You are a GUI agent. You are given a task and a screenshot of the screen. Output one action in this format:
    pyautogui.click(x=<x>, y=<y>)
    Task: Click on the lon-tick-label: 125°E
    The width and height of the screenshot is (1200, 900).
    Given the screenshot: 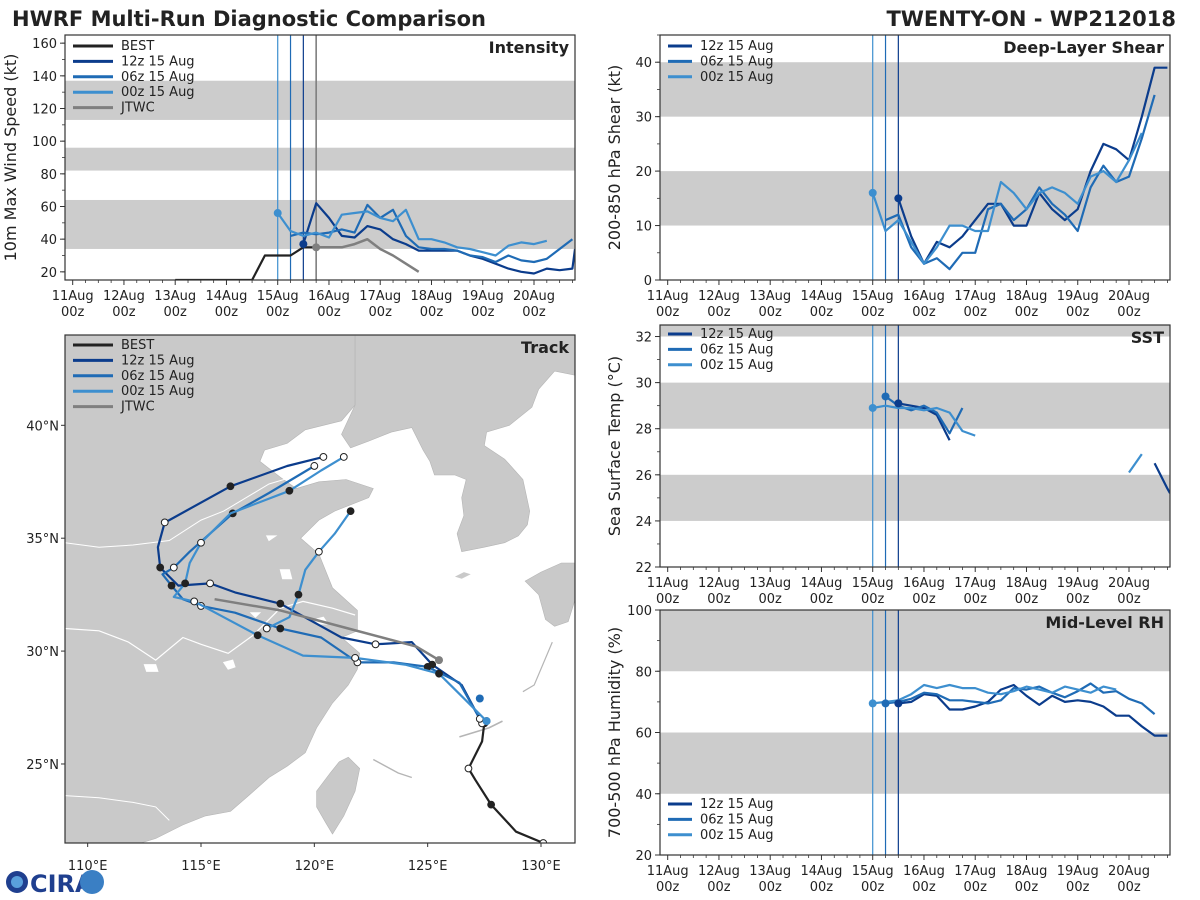 What is the action you would take?
    pyautogui.click(x=428, y=866)
    